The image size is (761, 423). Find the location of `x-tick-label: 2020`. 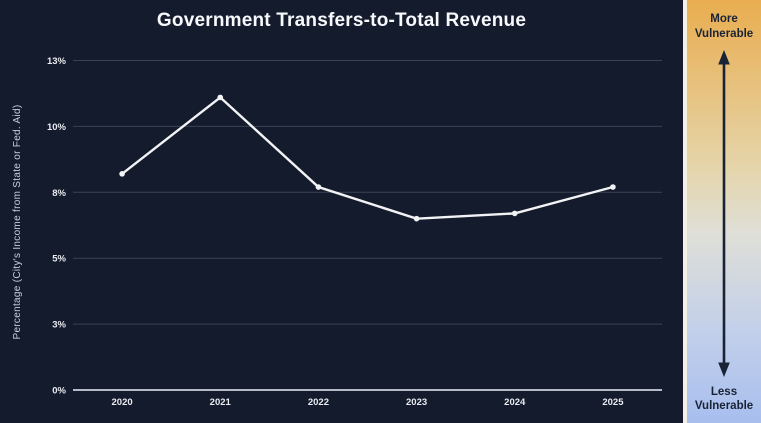

x-tick-label: 2020 is located at coordinates (122, 402).